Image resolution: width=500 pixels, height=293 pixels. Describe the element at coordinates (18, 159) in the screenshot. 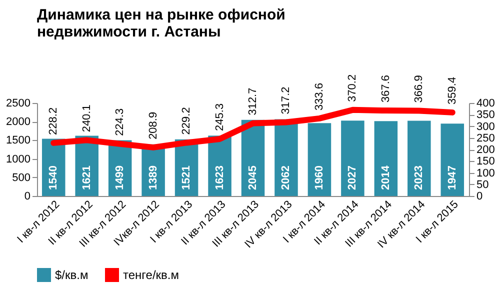

I see `y-tick-label: 1000` at that location.